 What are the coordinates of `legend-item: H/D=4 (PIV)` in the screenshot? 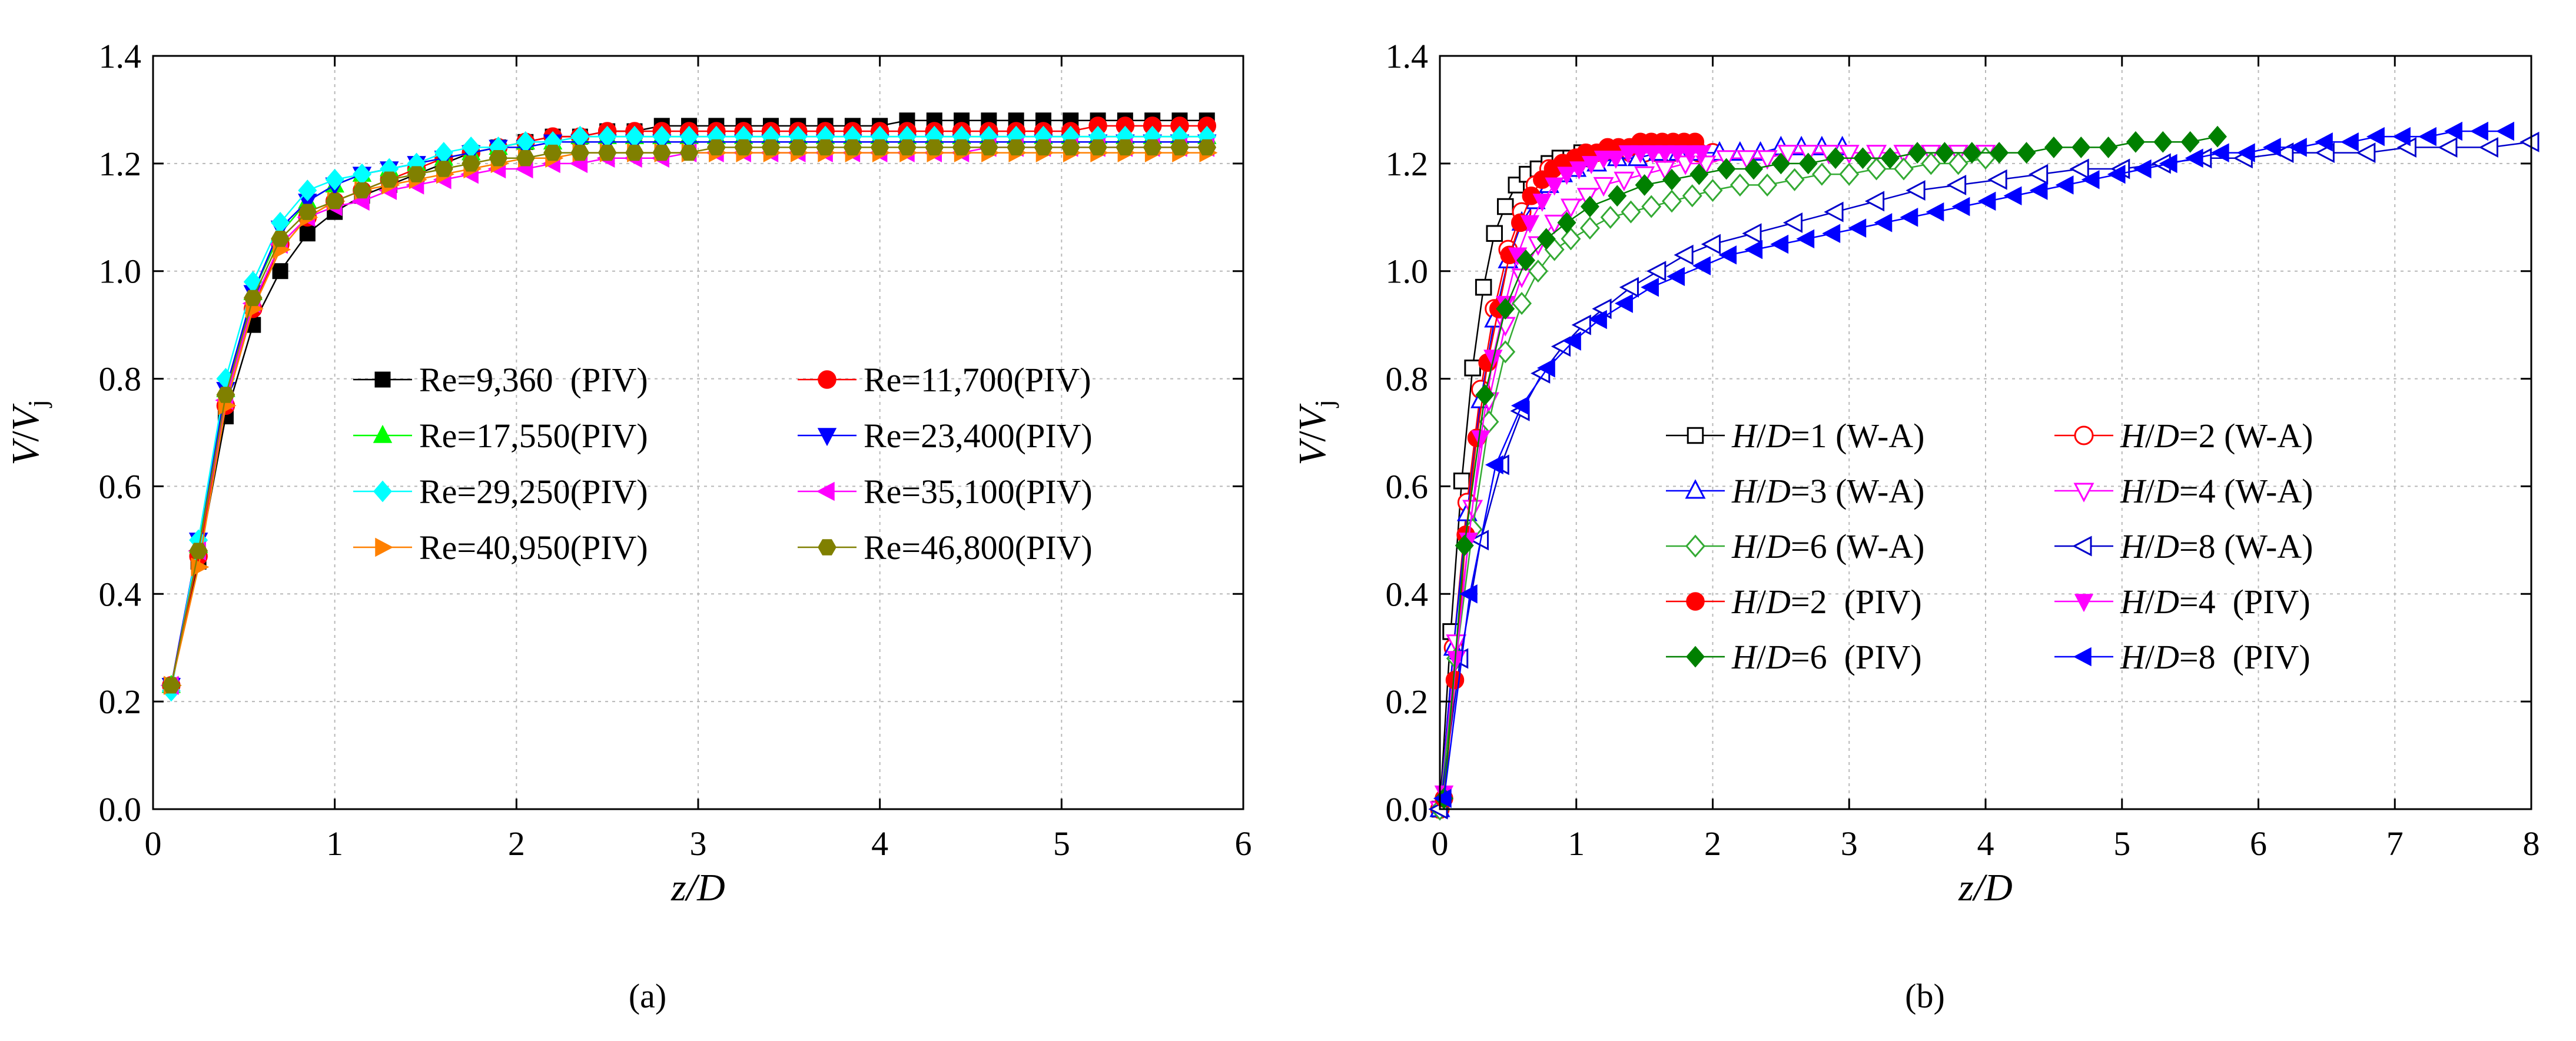 It's located at (2182, 602).